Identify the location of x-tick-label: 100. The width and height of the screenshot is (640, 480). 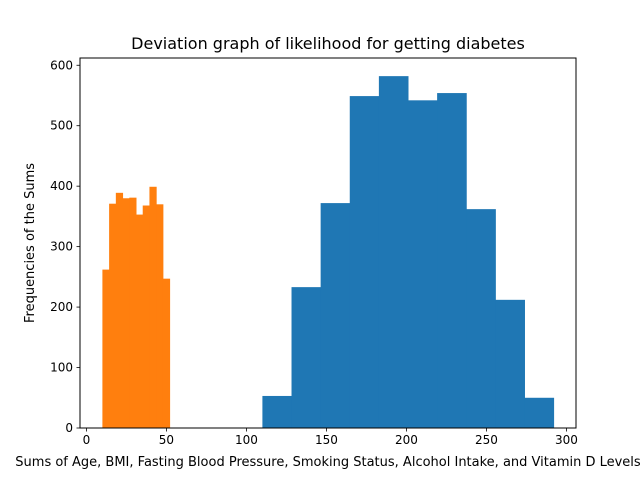
(246, 440).